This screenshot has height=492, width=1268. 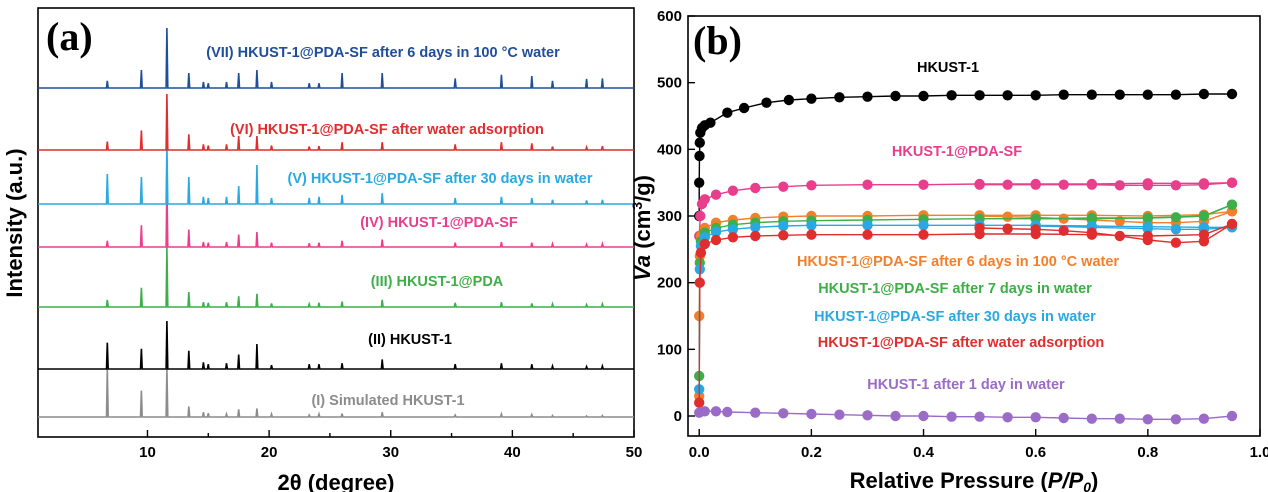 What do you see at coordinates (669, 283) in the screenshot?
I see `panel-b-y-tick-label: 200` at bounding box center [669, 283].